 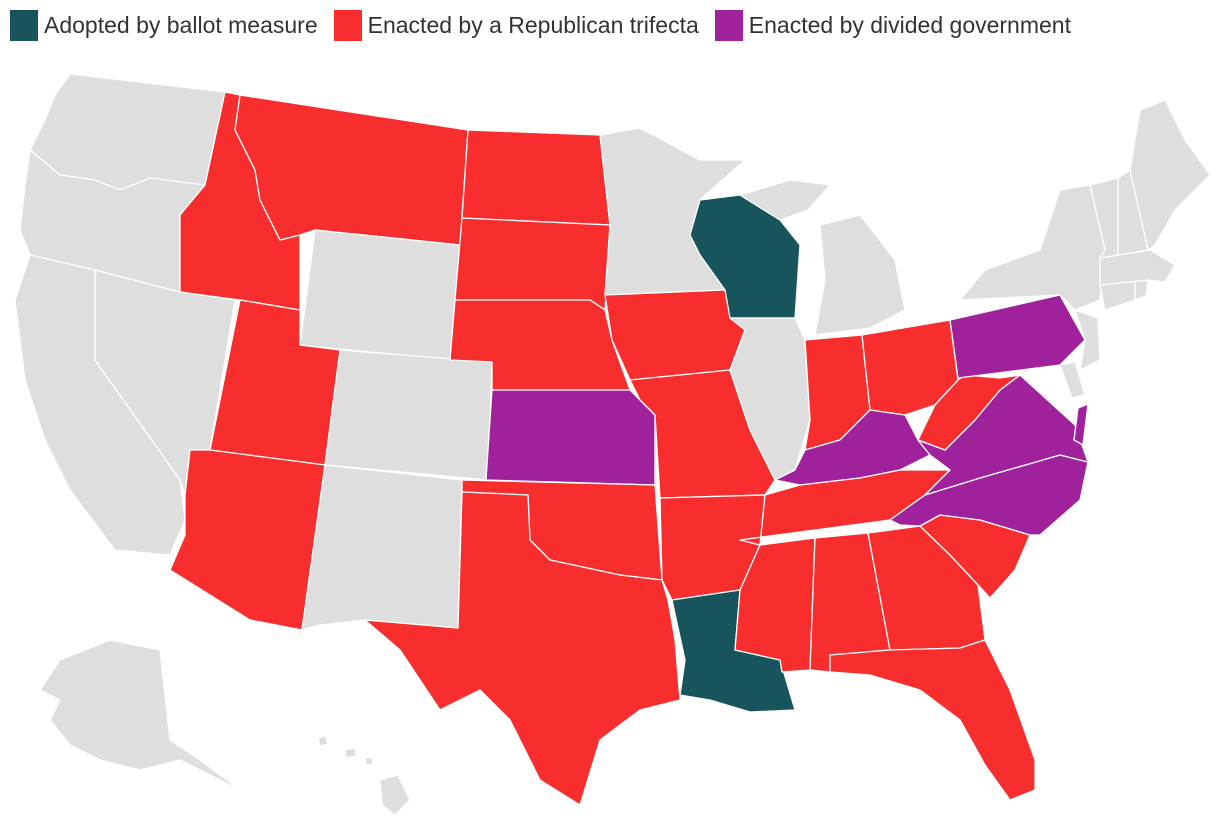 I want to click on legend-swatch-ballot, so click(x=24, y=25).